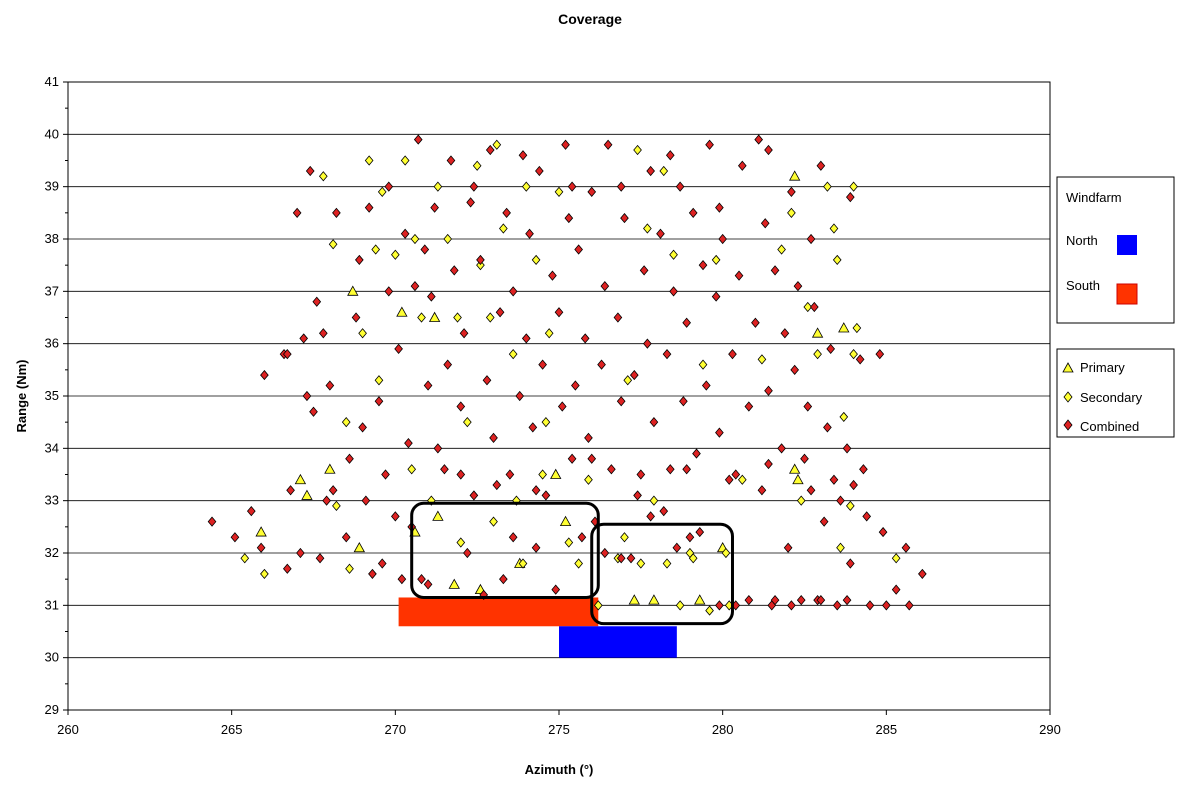 The width and height of the screenshot is (1181, 787). Describe the element at coordinates (52, 395) in the screenshot. I see `y-tick-label: 35` at that location.